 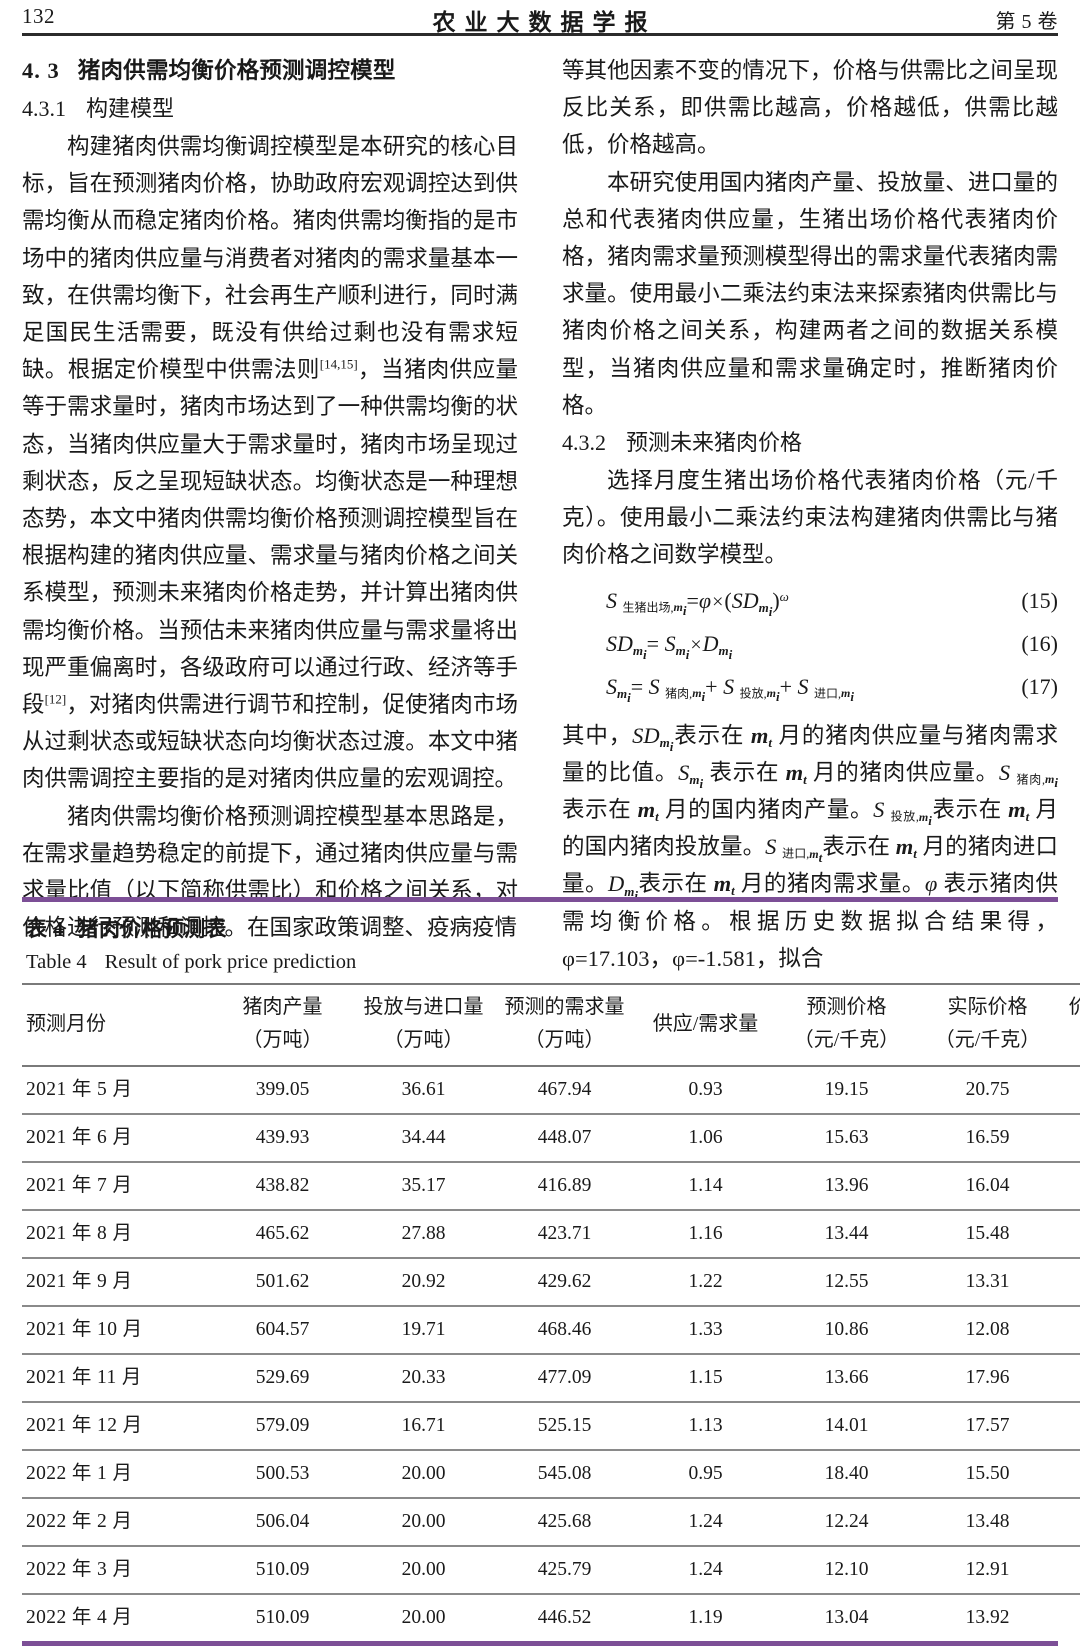 I want to click on table-caption-english-text: Result of pork price prediction, so click(x=231, y=962).